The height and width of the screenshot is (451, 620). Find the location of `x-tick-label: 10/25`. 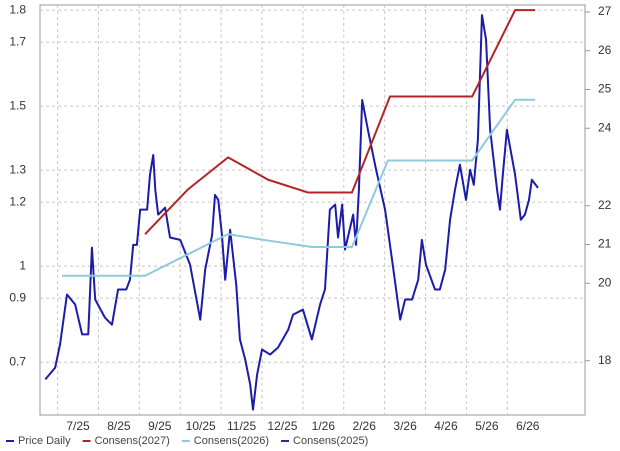

x-tick-label: 10/25 is located at coordinates (201, 426).